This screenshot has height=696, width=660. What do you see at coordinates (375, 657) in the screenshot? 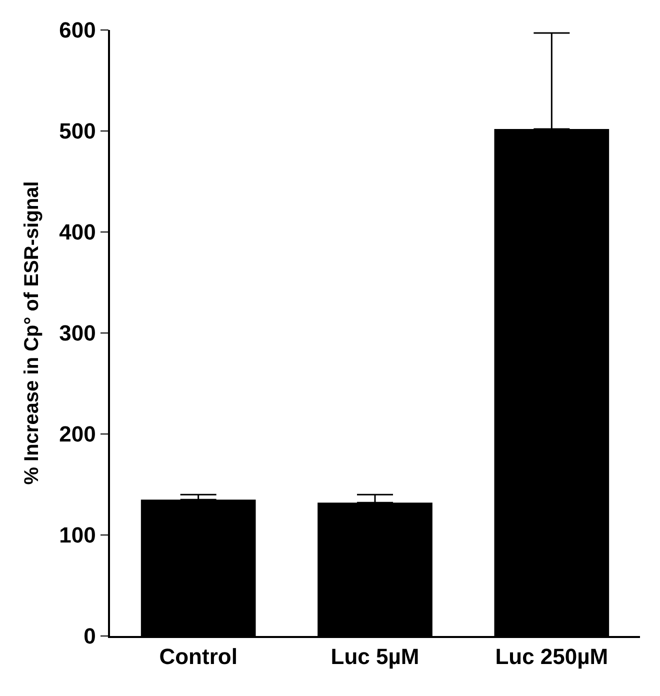
I see `x-tick-label: Luc 5µM` at bounding box center [375, 657].